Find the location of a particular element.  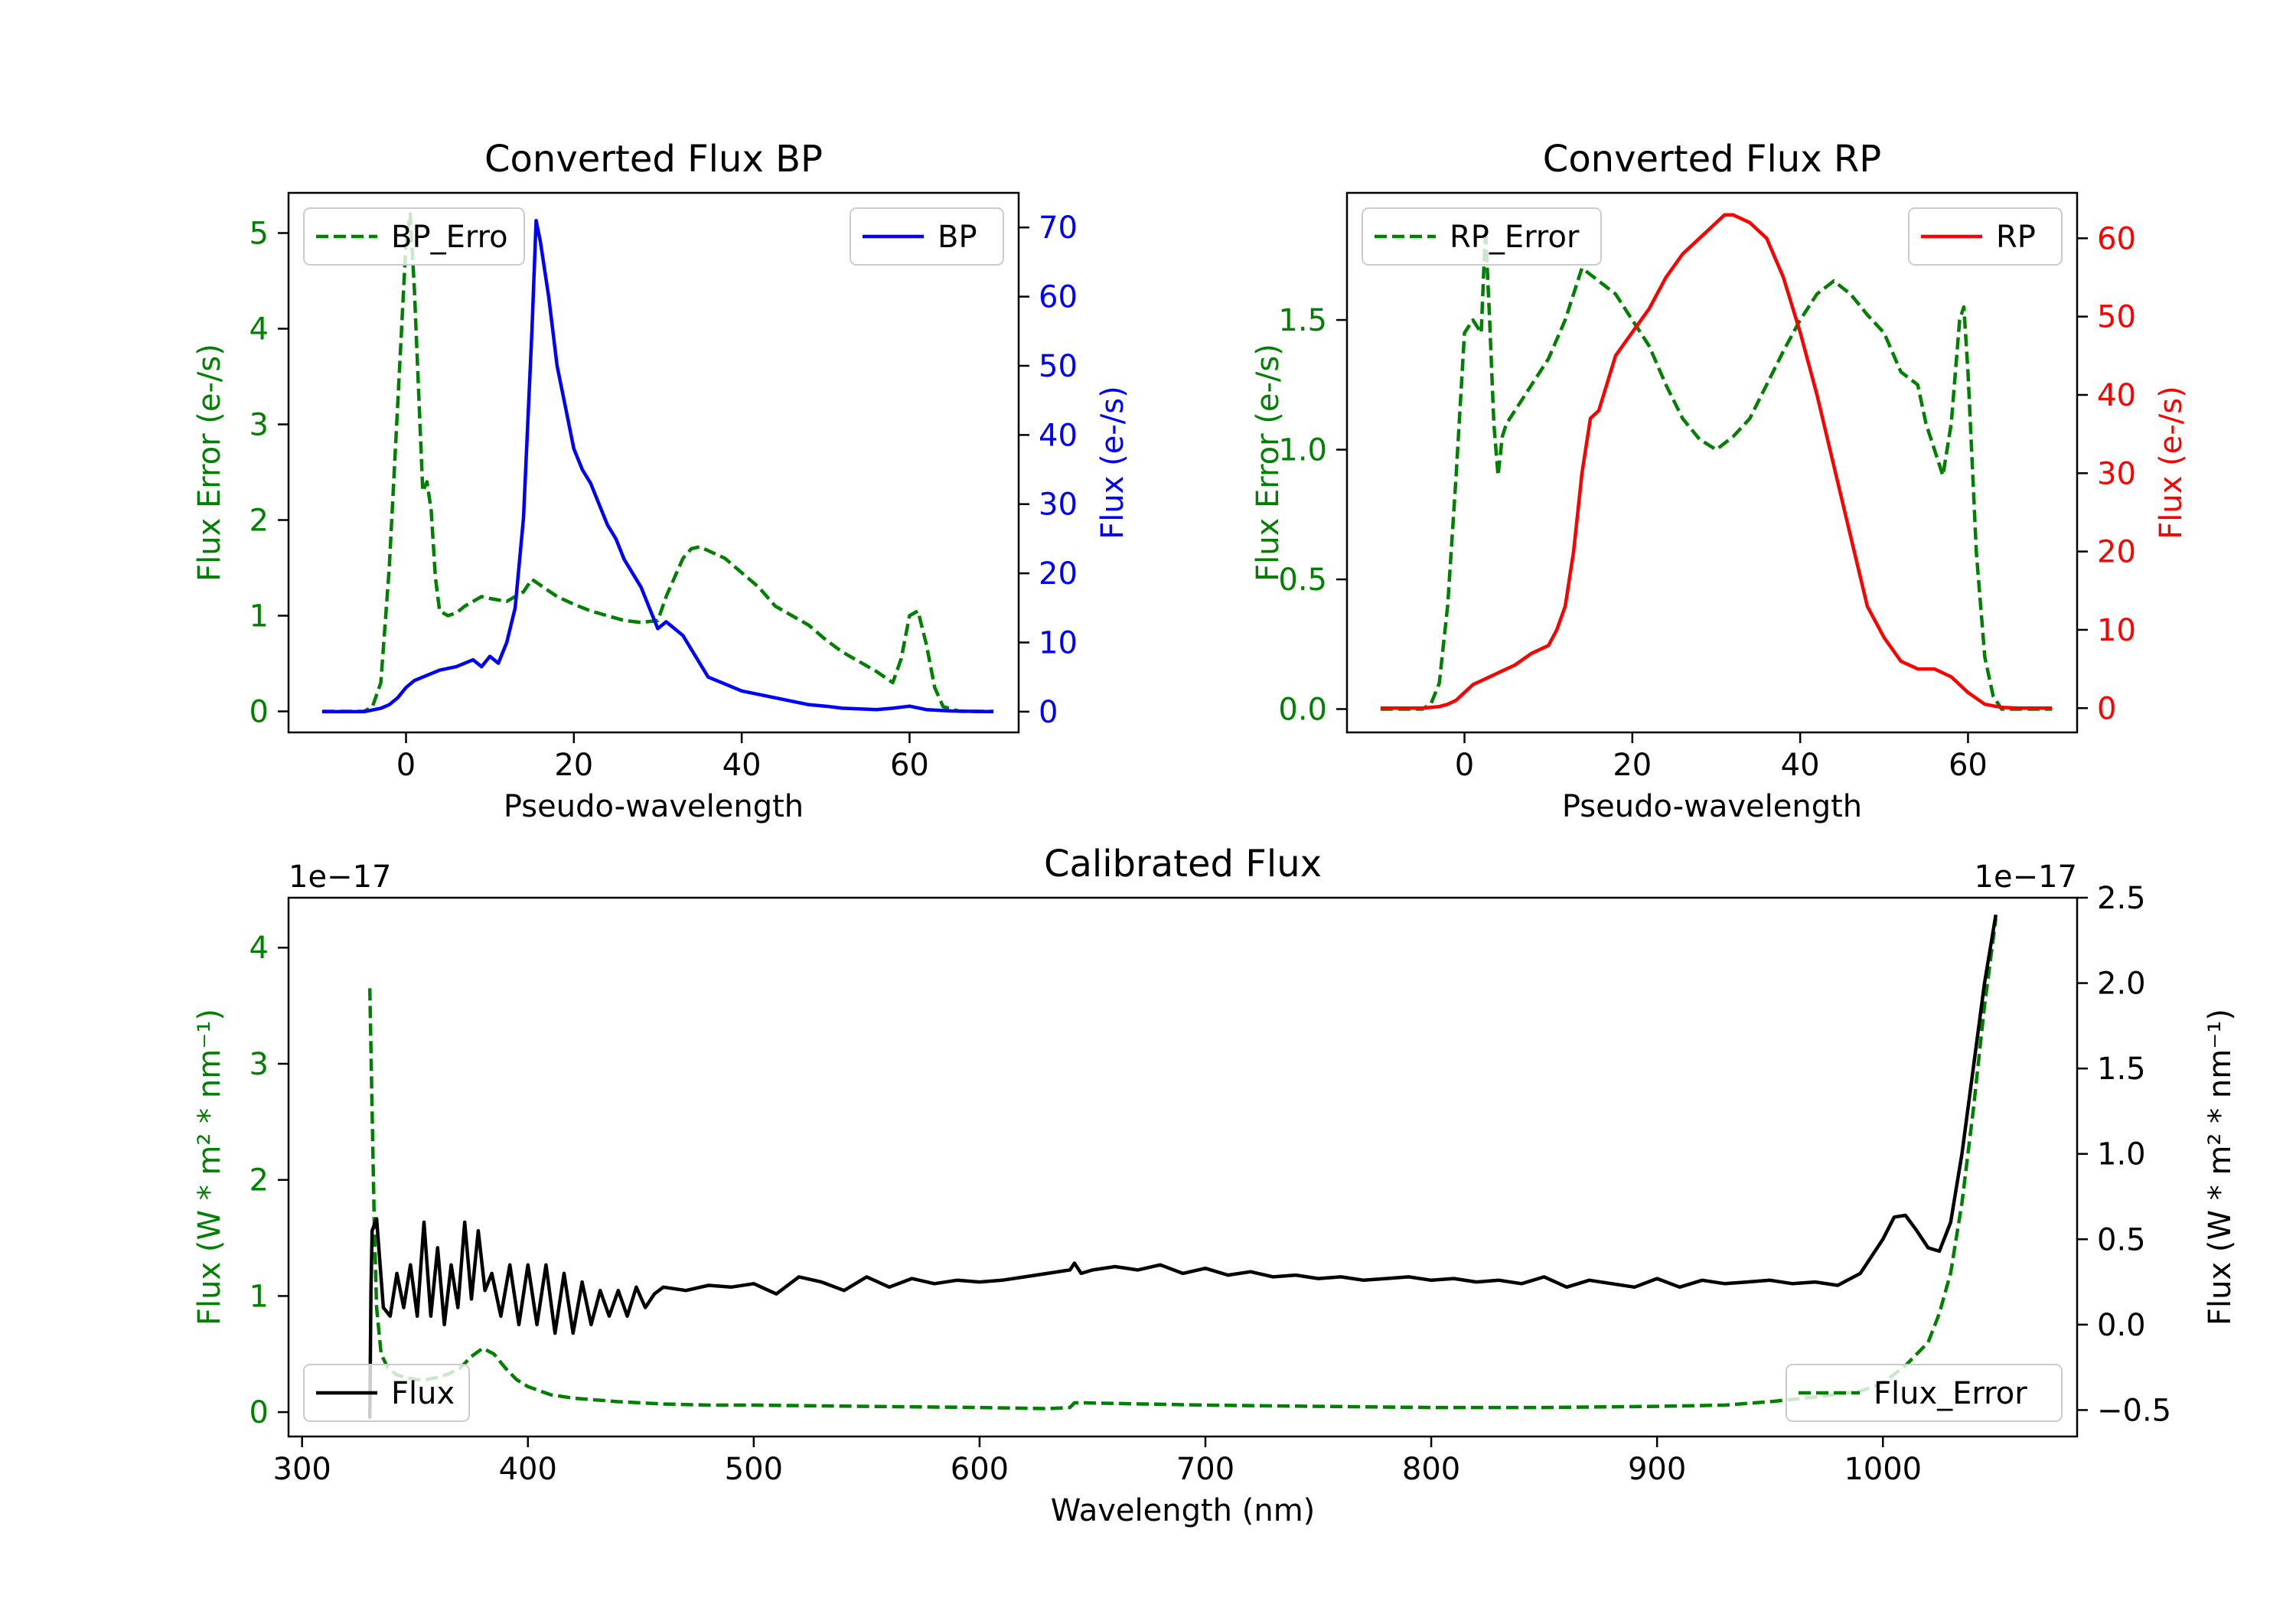

y-right-tick-label: 0.5 is located at coordinates (2121, 1239).